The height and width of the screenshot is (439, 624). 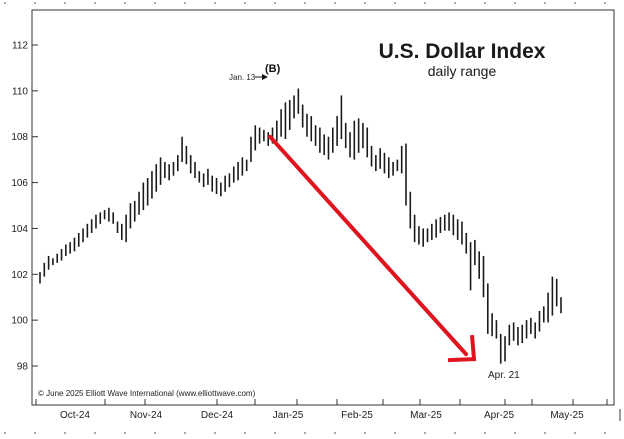 What do you see at coordinates (499, 415) in the screenshot?
I see `x-tick-label: Apr-25` at bounding box center [499, 415].